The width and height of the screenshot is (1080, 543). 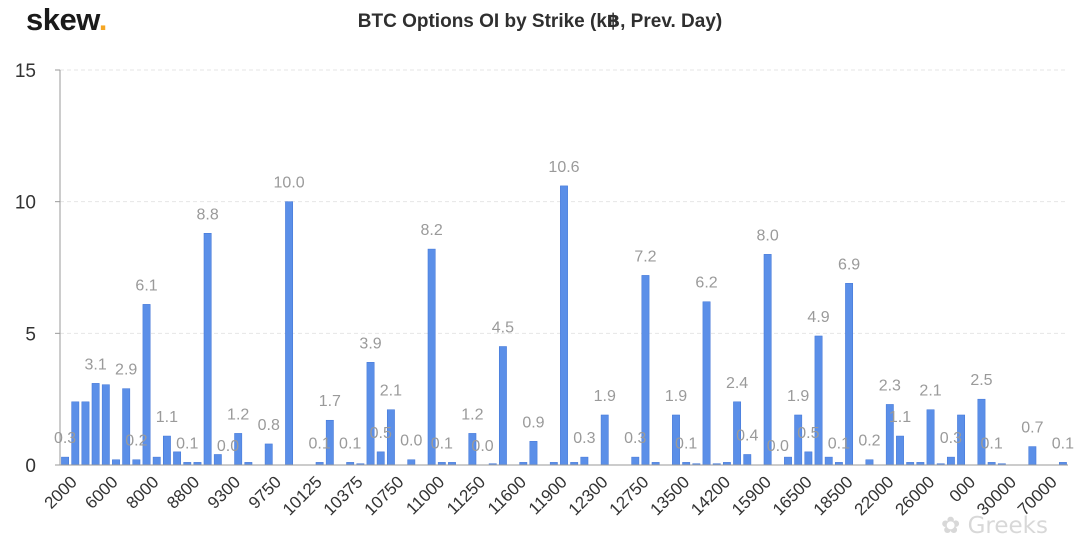 I want to click on x-tick-label: 14200, so click(x=710, y=495).